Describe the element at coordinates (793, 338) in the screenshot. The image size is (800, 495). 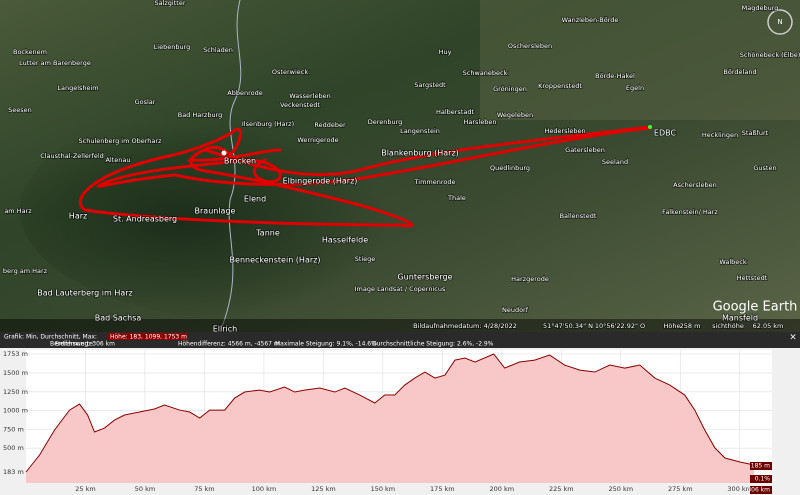
I see `close-button: ×` at that location.